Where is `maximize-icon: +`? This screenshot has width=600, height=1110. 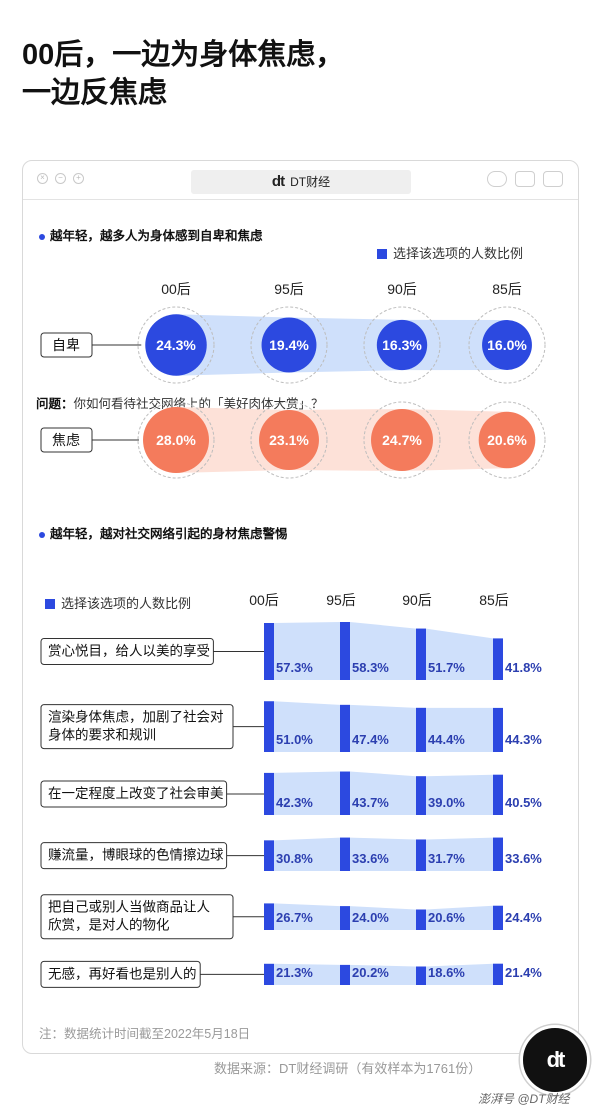
maximize-icon: + is located at coordinates (78, 178).